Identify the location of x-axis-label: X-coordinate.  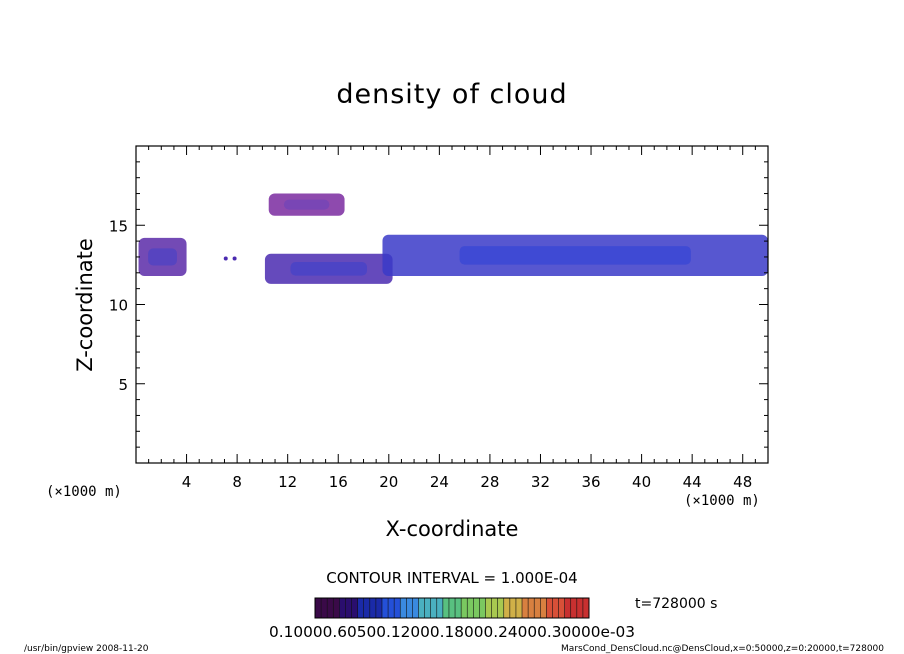
(452, 529).